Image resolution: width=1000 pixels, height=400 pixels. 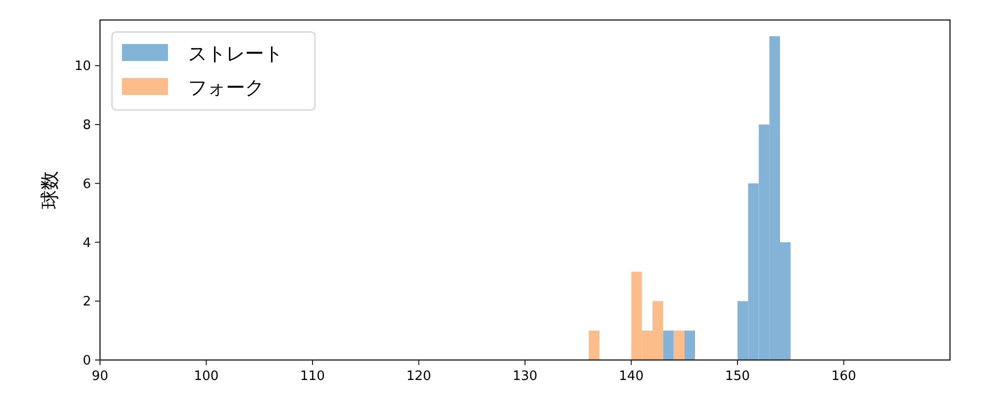 I want to click on x-tick-label: 150, so click(x=737, y=376).